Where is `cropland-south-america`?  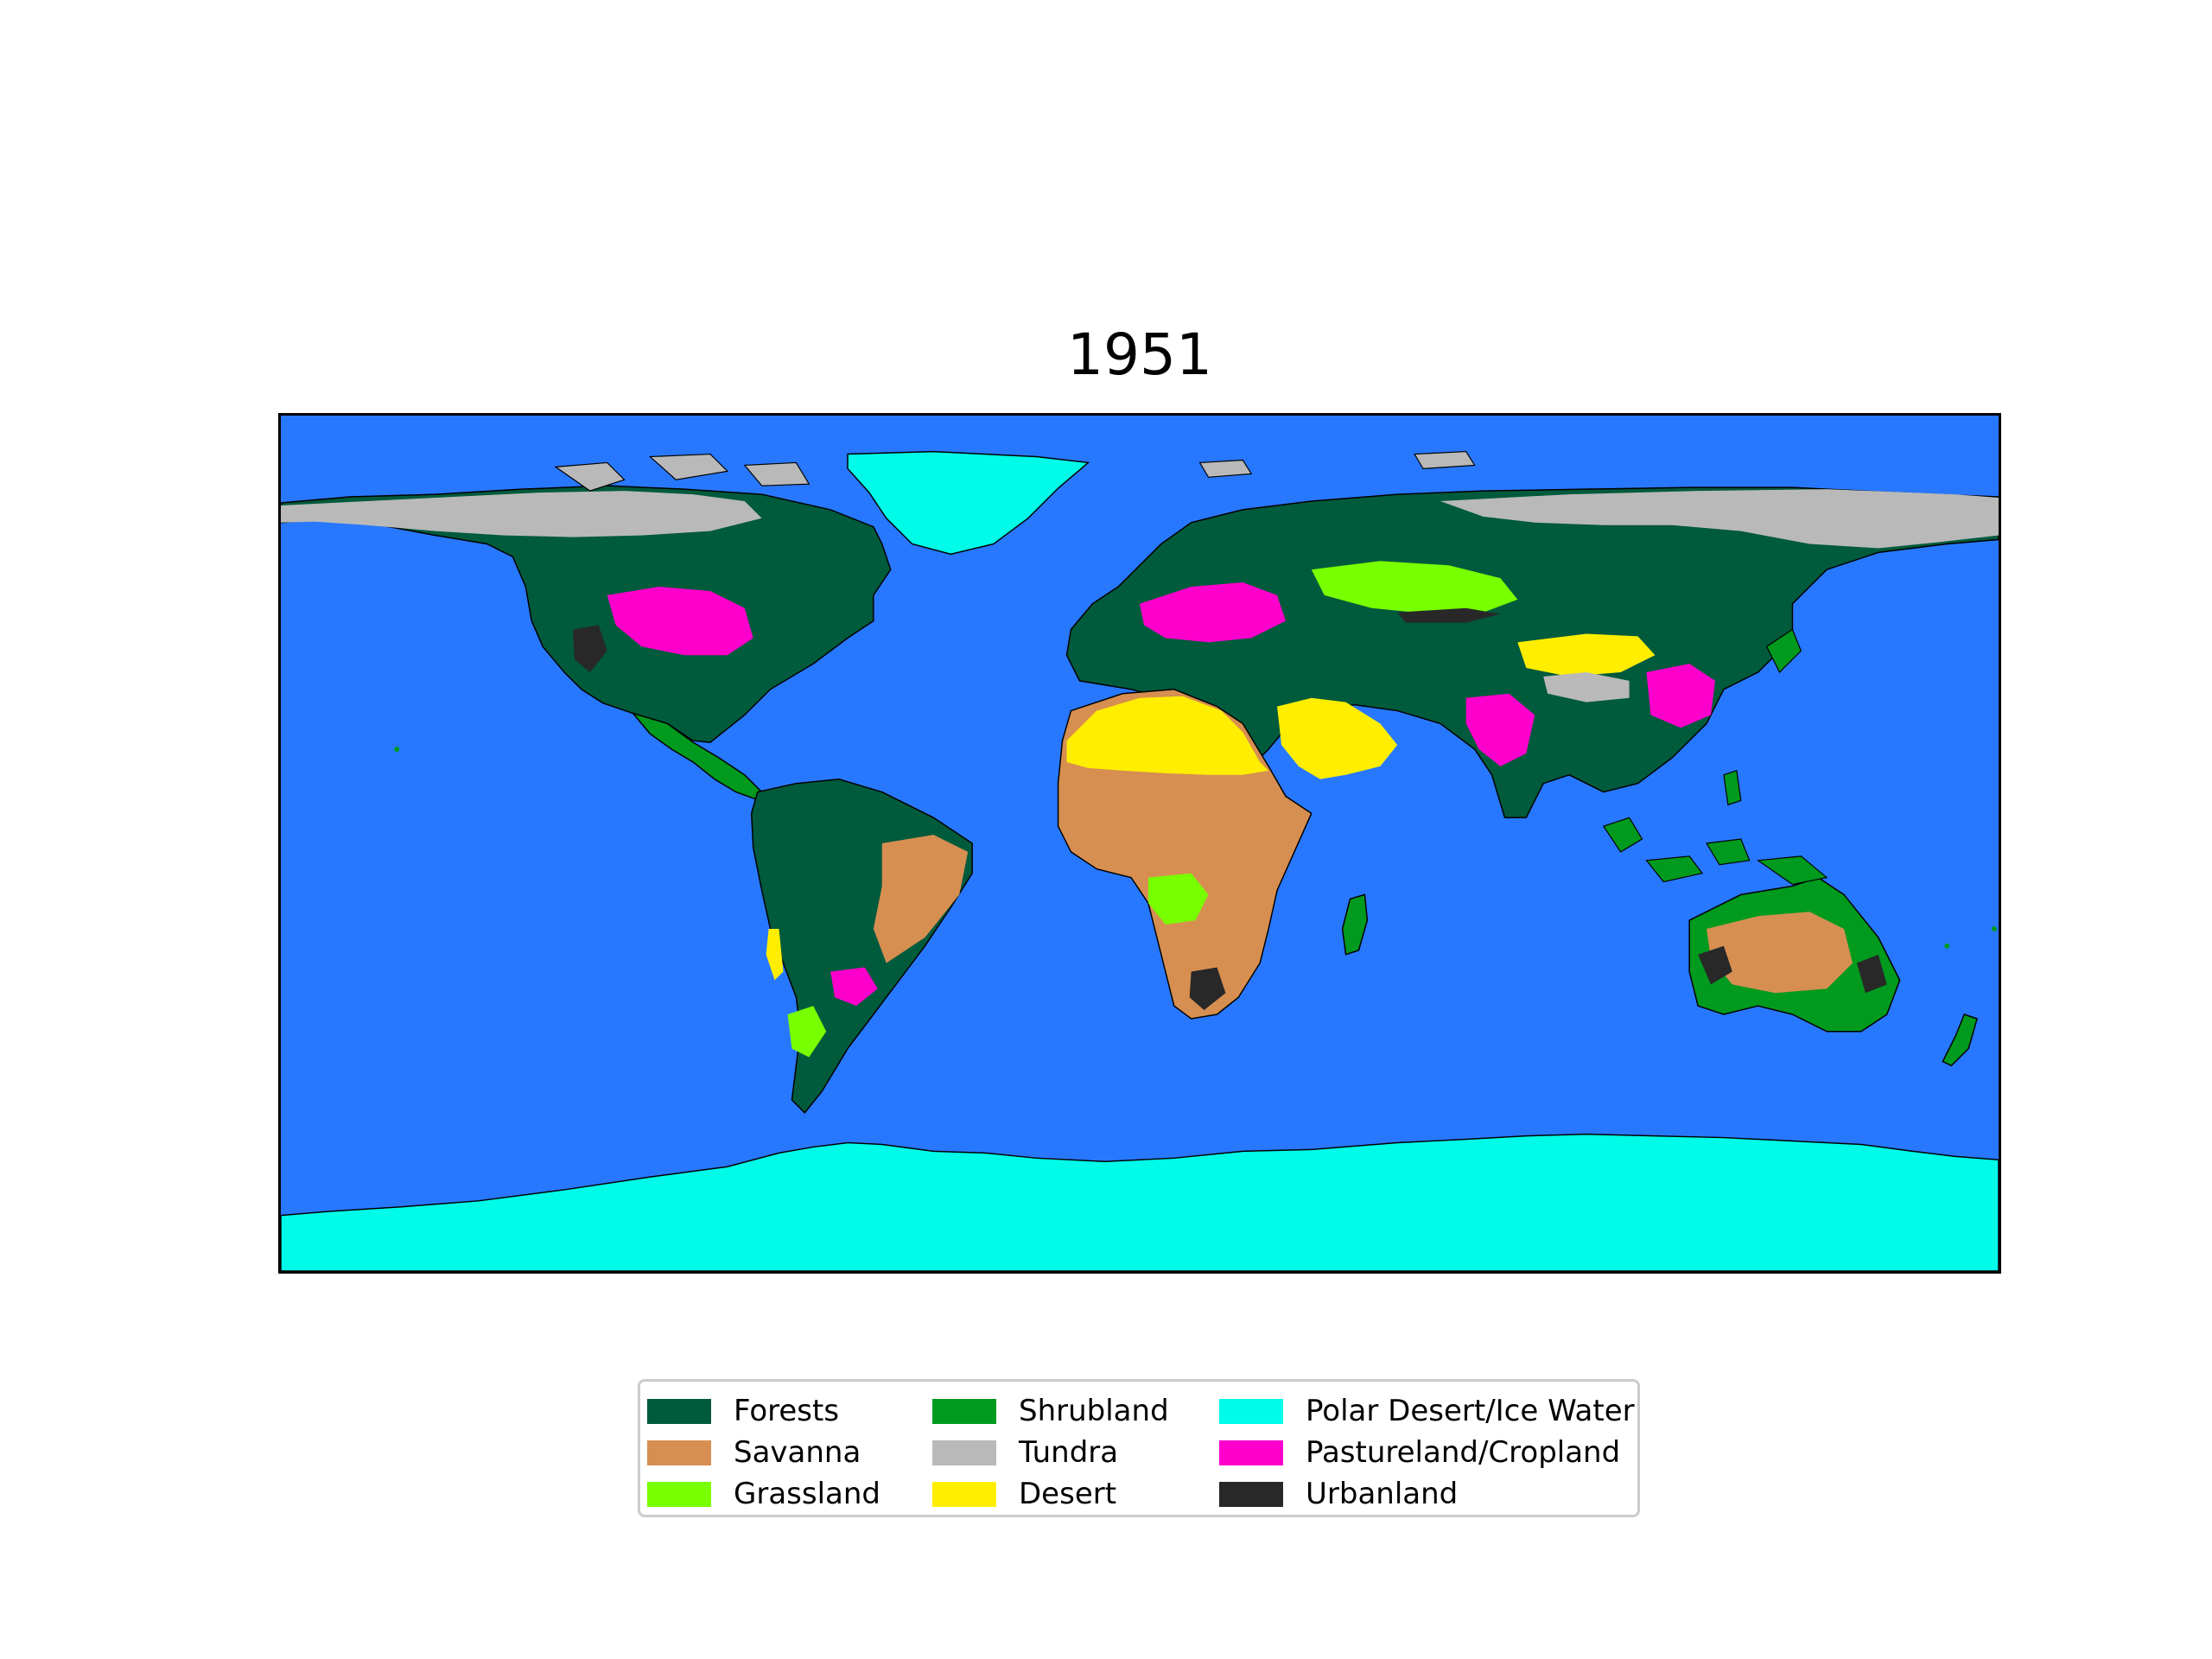
cropland-south-america is located at coordinates (854, 987).